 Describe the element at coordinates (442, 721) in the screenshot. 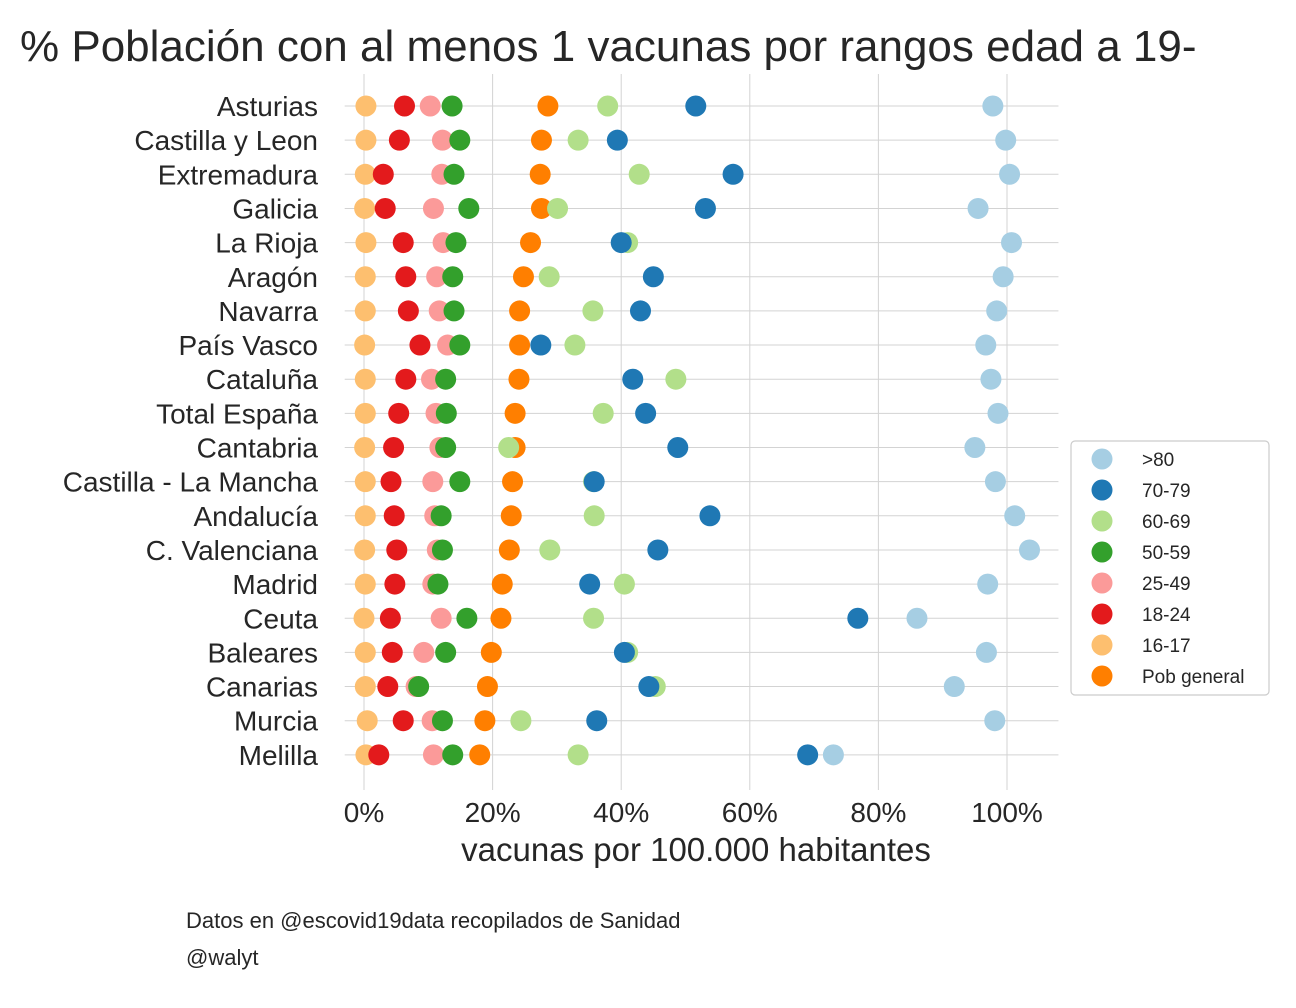

I see `point-50-59-murcia` at that location.